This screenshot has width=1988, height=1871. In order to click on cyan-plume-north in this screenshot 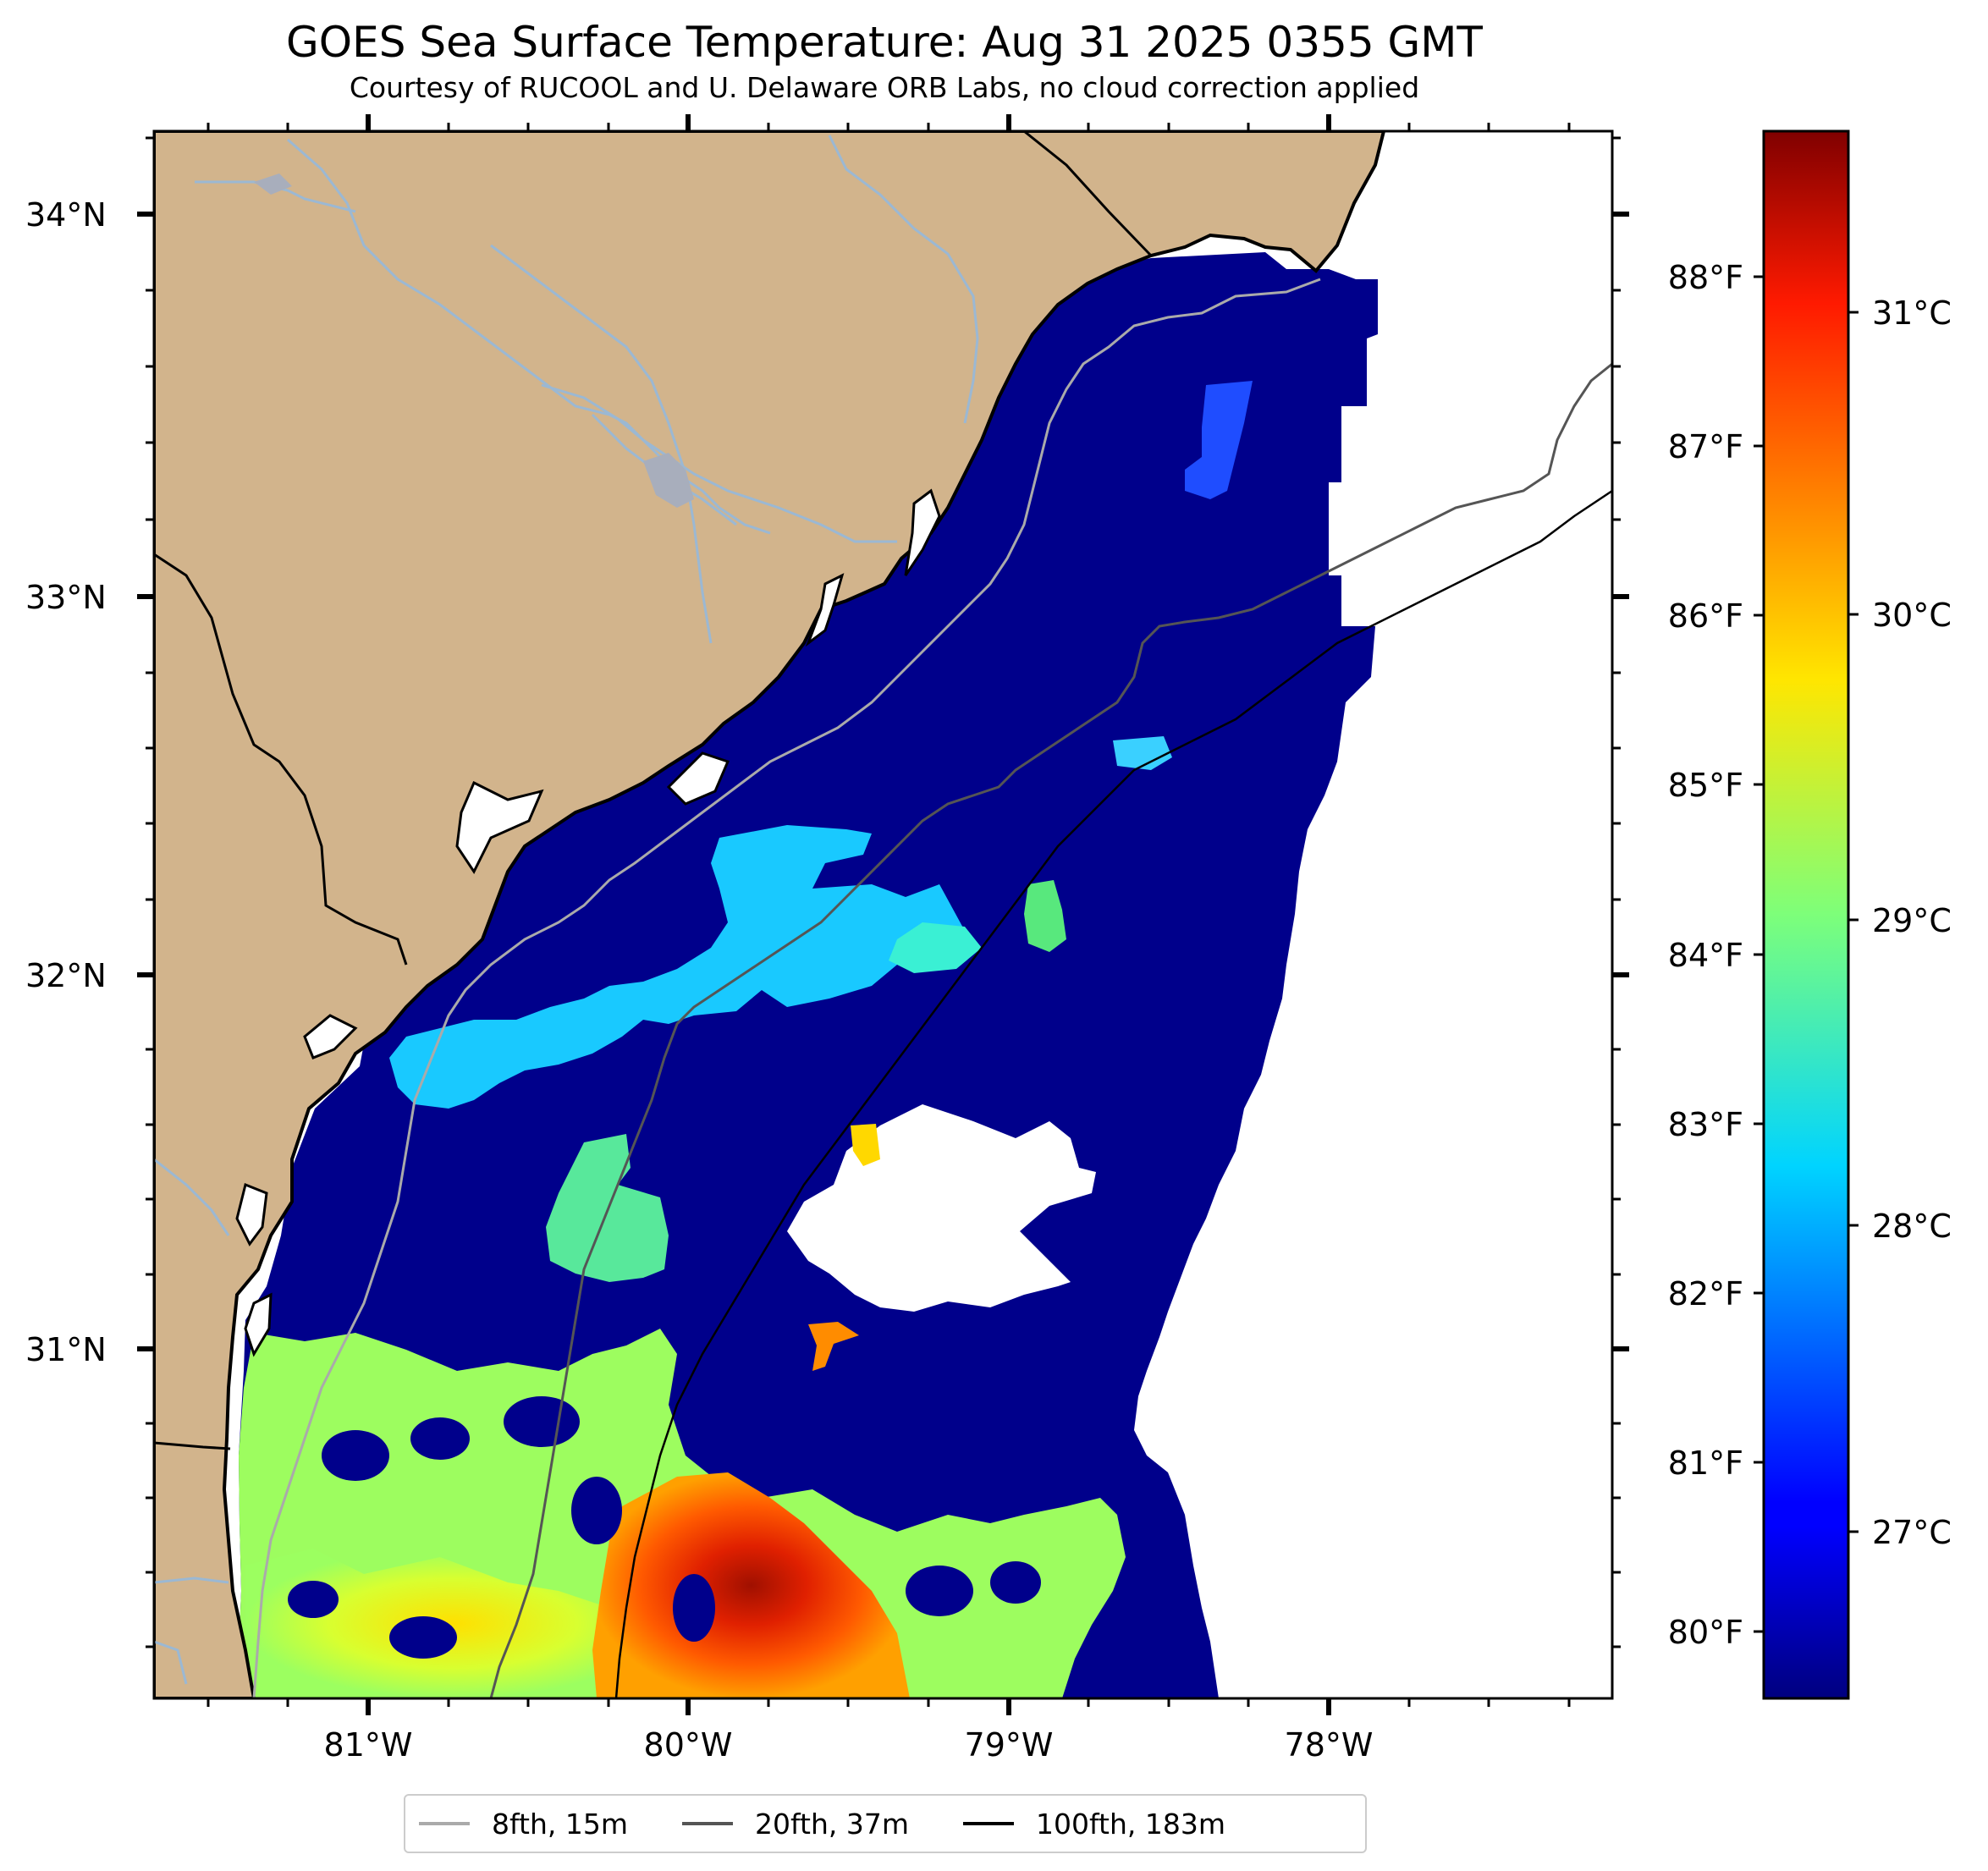, I will do `click(677, 967)`.